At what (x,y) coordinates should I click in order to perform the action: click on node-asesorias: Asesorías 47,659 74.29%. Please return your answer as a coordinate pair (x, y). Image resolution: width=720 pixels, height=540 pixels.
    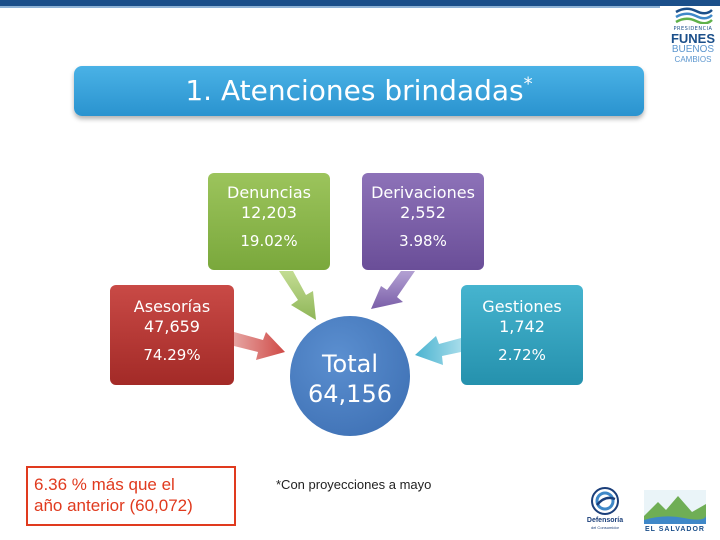
    Looking at the image, I should click on (172, 335).